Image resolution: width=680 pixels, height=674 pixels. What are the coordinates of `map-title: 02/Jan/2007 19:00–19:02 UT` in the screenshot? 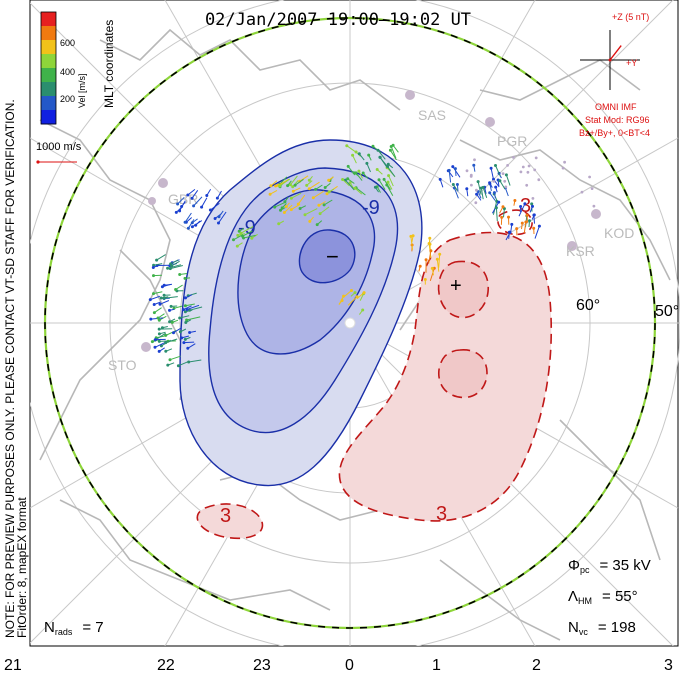 It's located at (338, 20).